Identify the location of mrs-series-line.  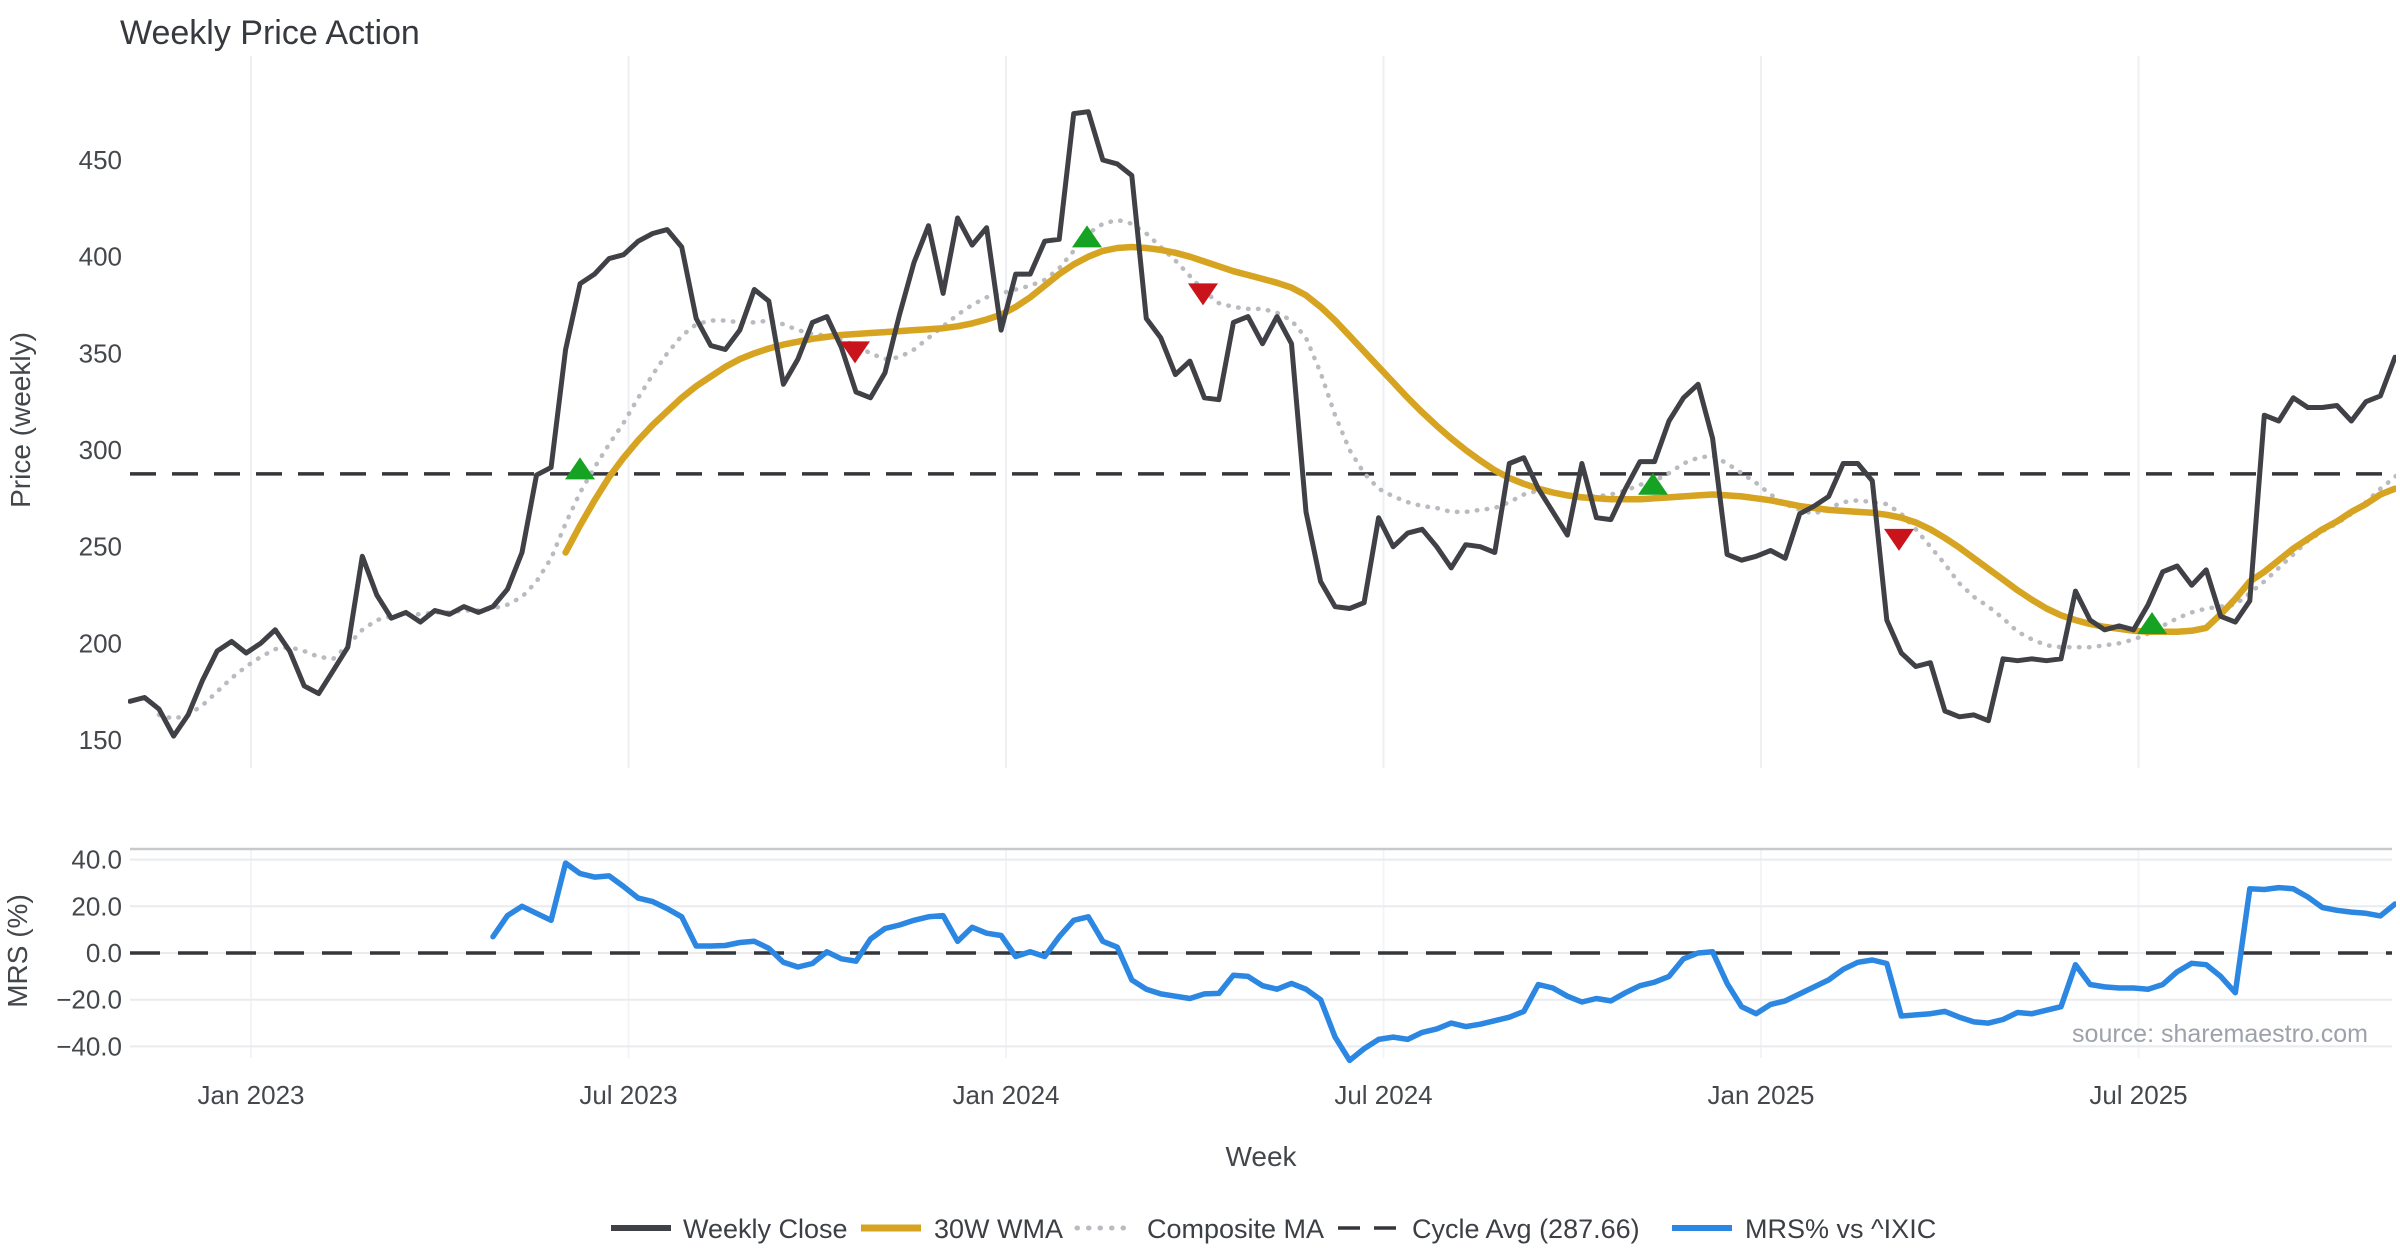
(1443, 962).